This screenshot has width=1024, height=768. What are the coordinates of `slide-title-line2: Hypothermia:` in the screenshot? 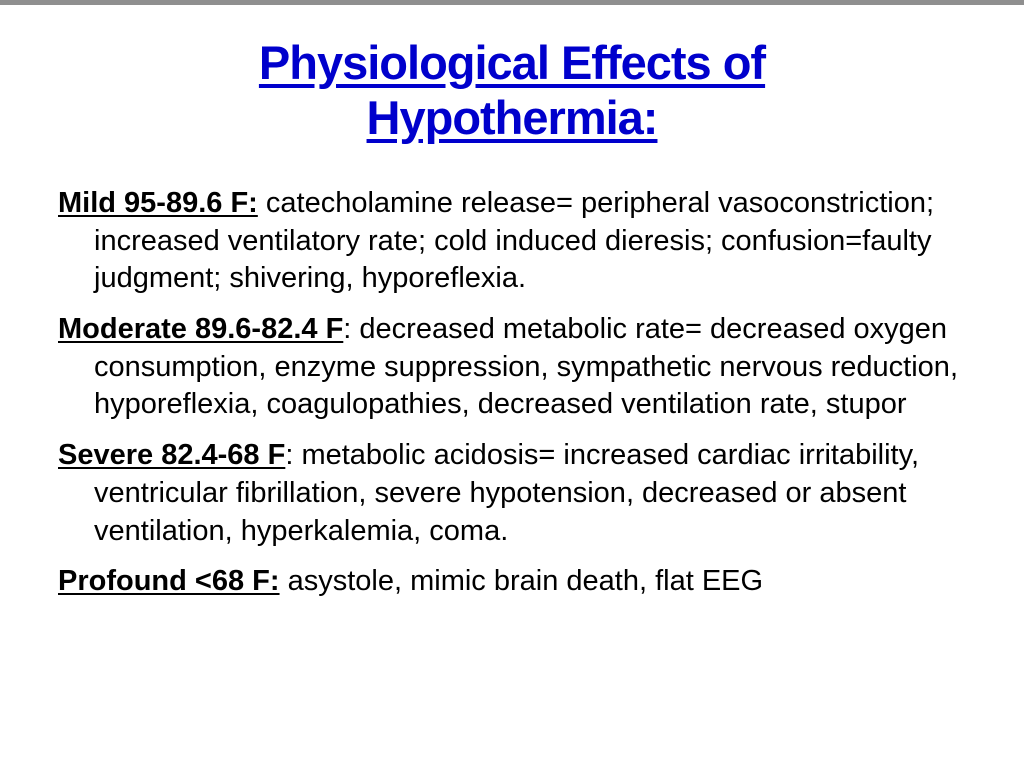 It's located at (512, 117).